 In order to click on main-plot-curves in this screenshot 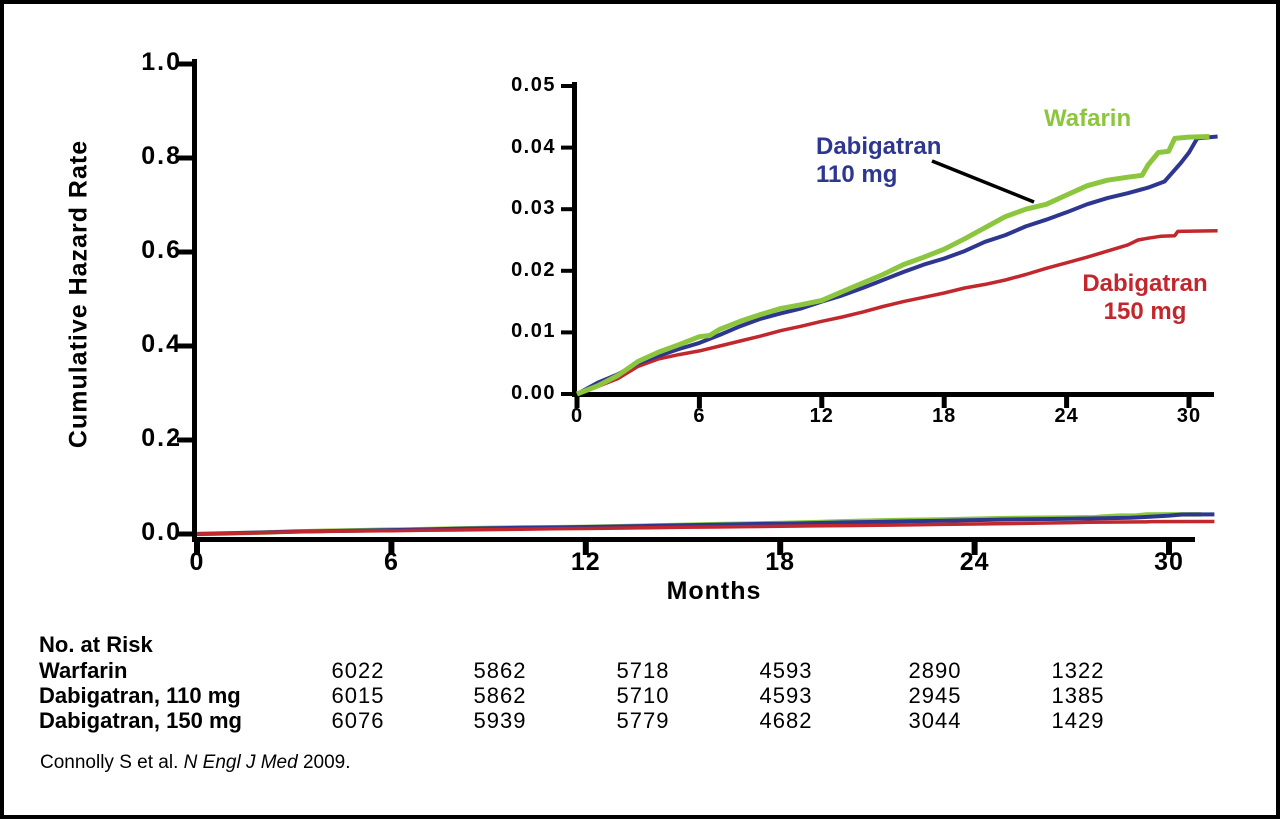, I will do `click(705, 524)`.